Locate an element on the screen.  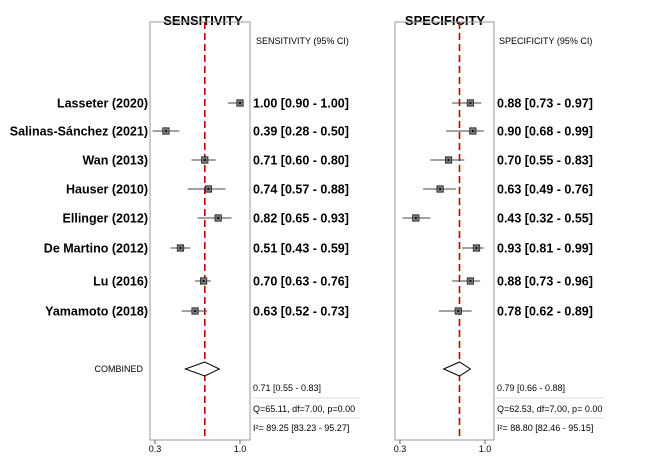
sensitivity-ci-label-3: 0.71 [0.60 - 0.80] is located at coordinates (301, 161).